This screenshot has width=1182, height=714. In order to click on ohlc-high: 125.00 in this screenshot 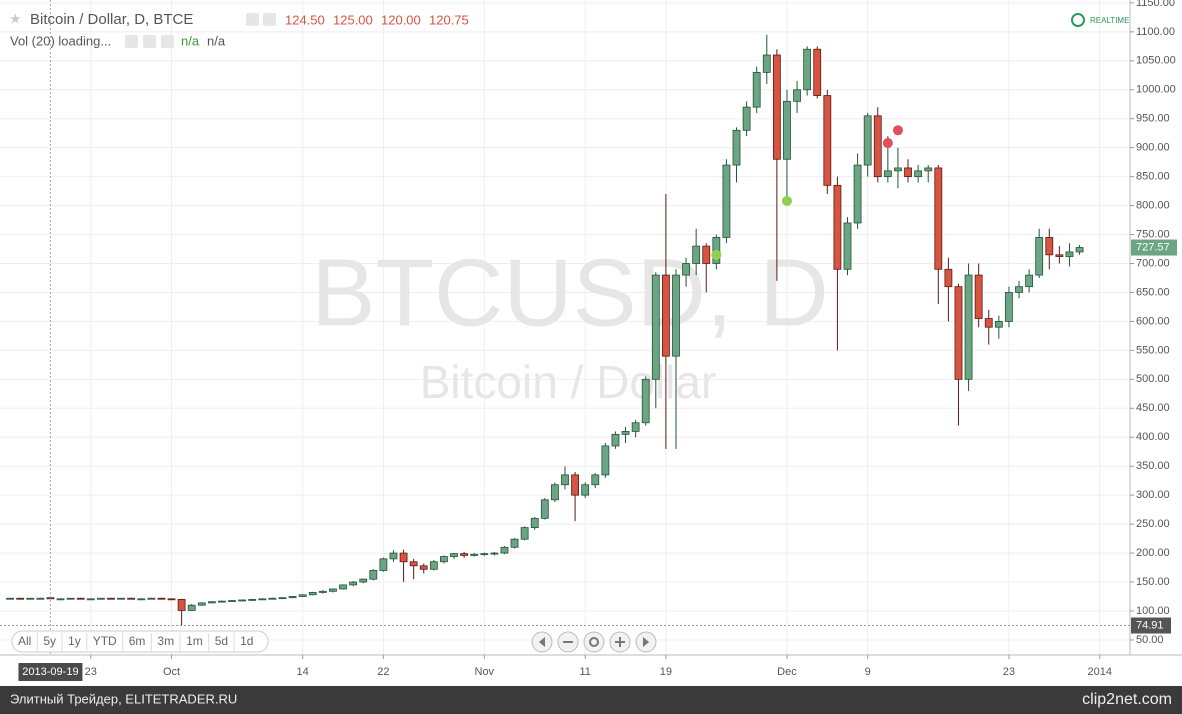, I will do `click(353, 19)`.